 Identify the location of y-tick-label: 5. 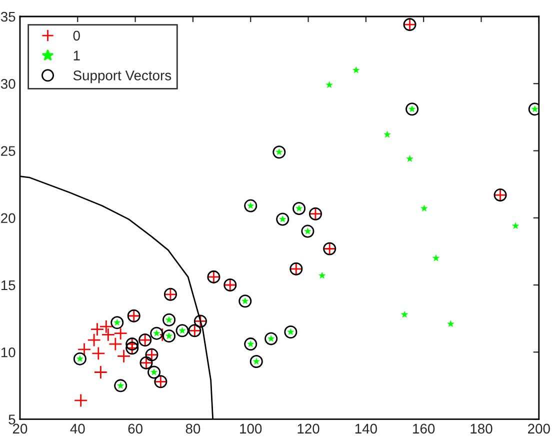
(12, 419).